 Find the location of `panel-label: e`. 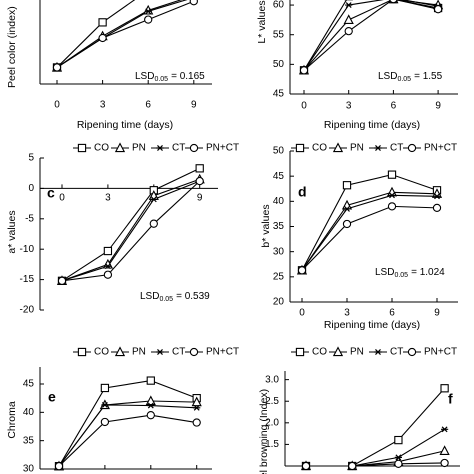

panel-label: e is located at coordinates (52, 397).